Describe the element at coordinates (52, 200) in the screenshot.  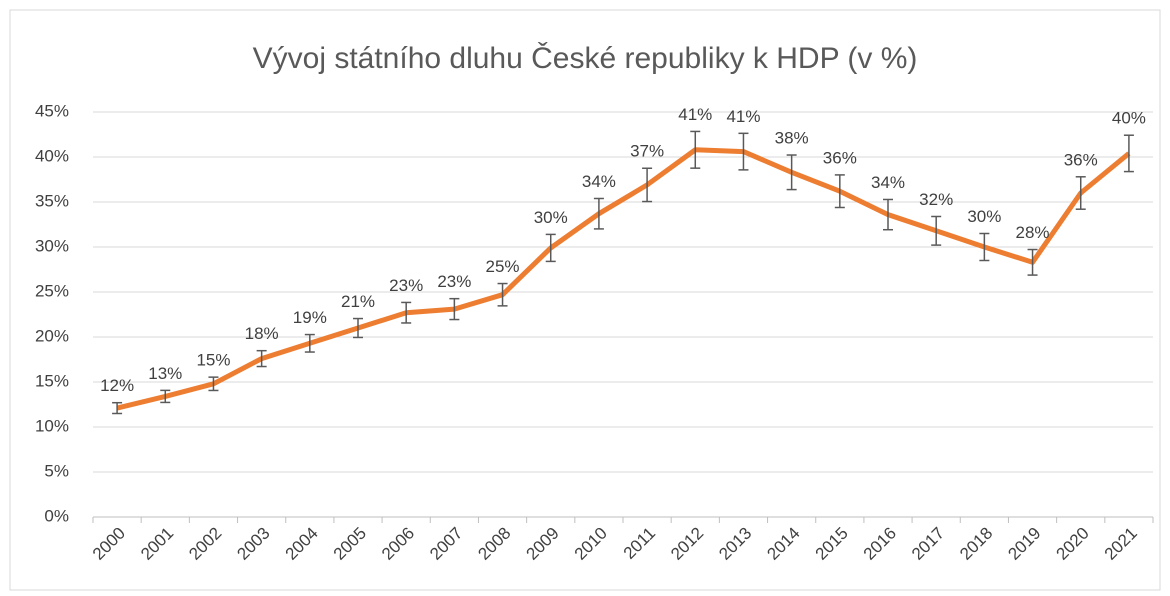
I see `y-tick-label: 35%` at that location.